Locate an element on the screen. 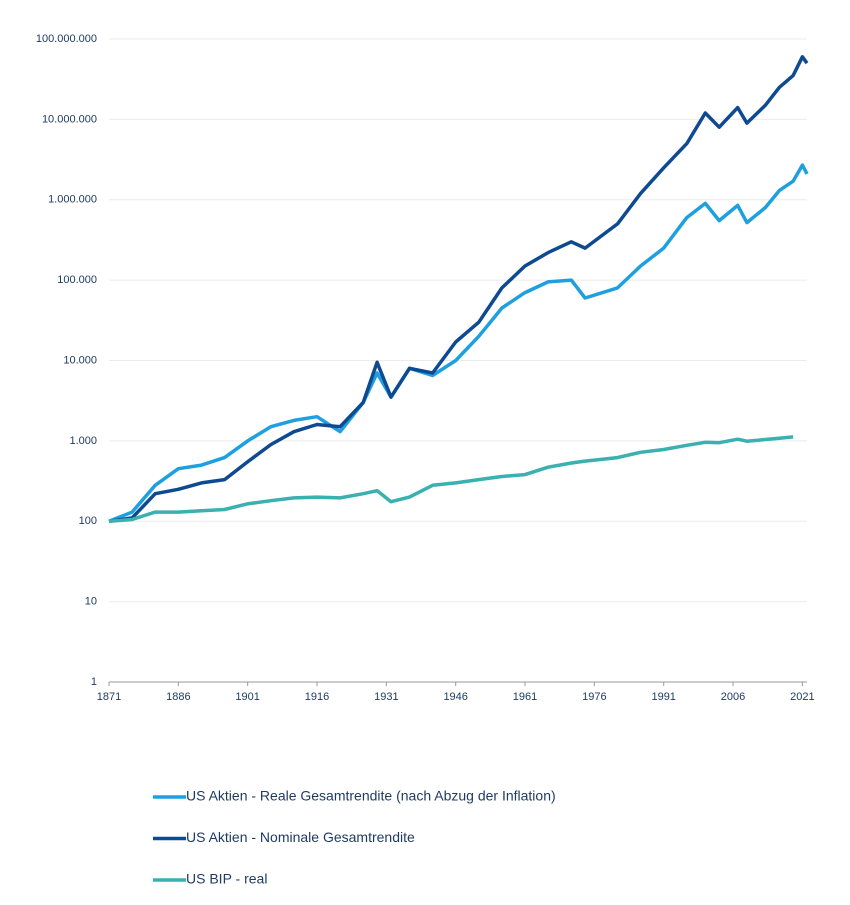  y-tick-label: 1 is located at coordinates (94, 682).